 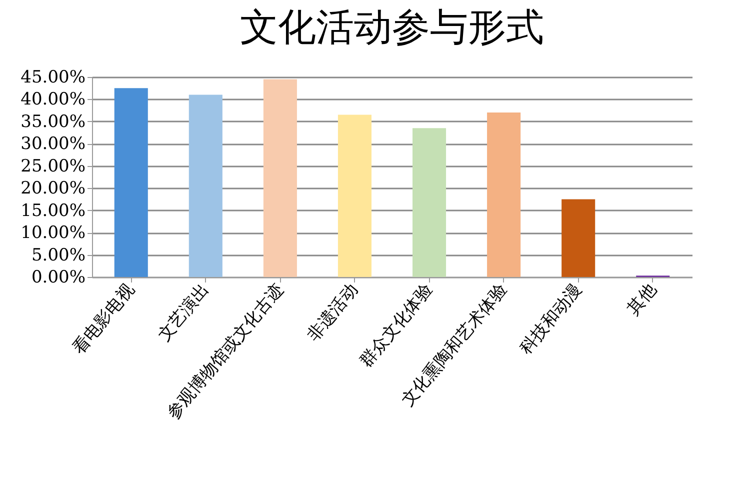 I want to click on y-tick-label: 15.00%, so click(x=53, y=210).